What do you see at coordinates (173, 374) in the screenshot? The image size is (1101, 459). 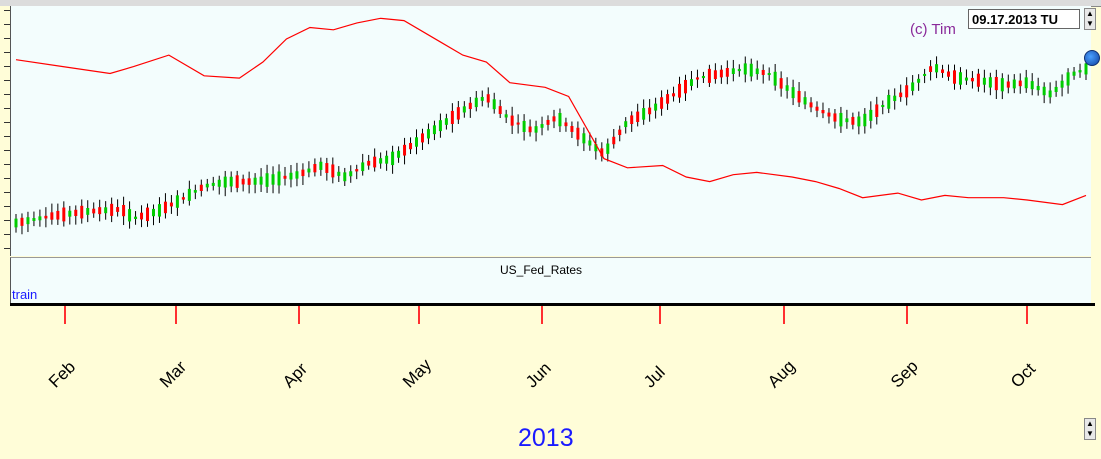 I see `month-label-mar: Mar` at bounding box center [173, 374].